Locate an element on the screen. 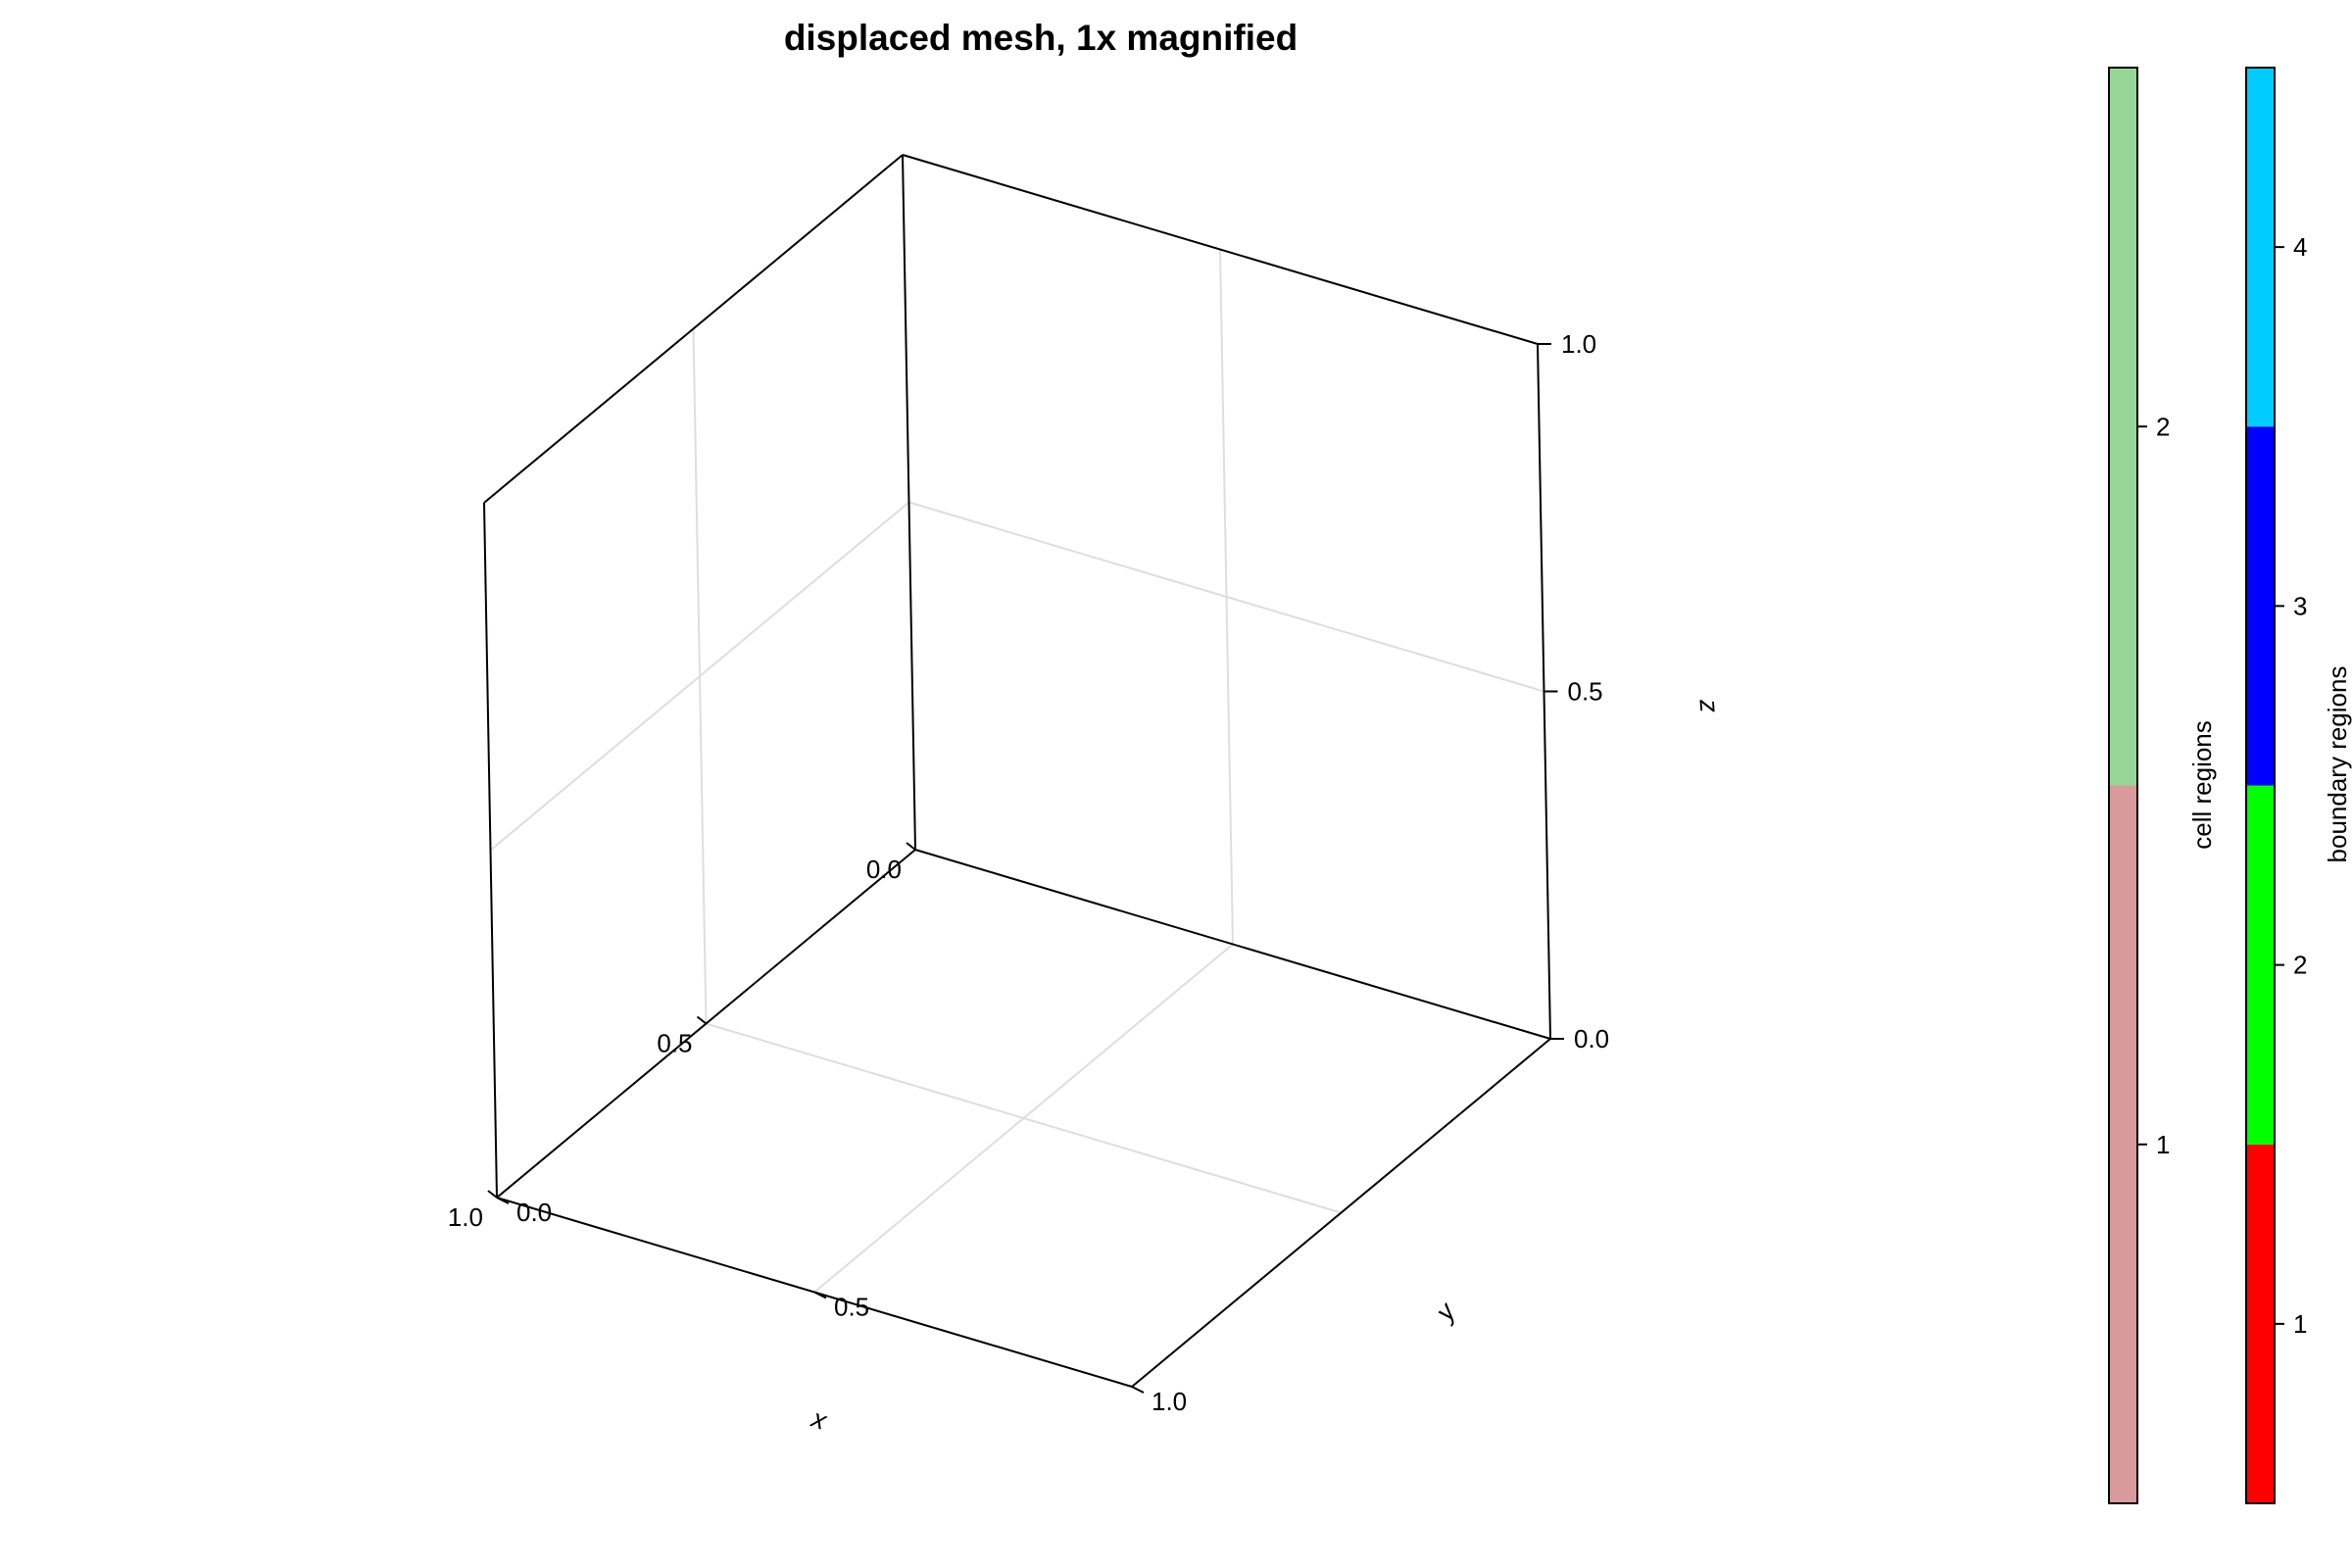 This screenshot has width=2352, height=1568. x-tick-label: 0.0 is located at coordinates (884, 869).